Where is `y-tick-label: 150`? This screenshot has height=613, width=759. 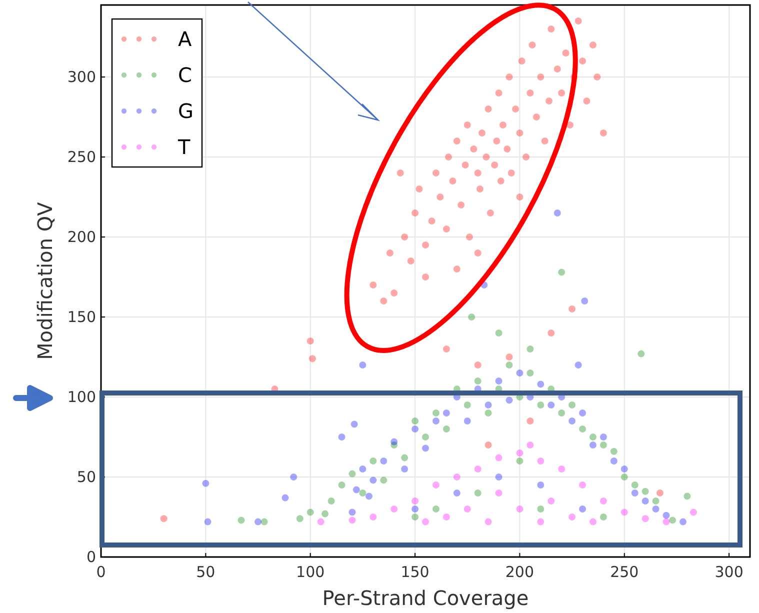 y-tick-label: 150 is located at coordinates (81, 317).